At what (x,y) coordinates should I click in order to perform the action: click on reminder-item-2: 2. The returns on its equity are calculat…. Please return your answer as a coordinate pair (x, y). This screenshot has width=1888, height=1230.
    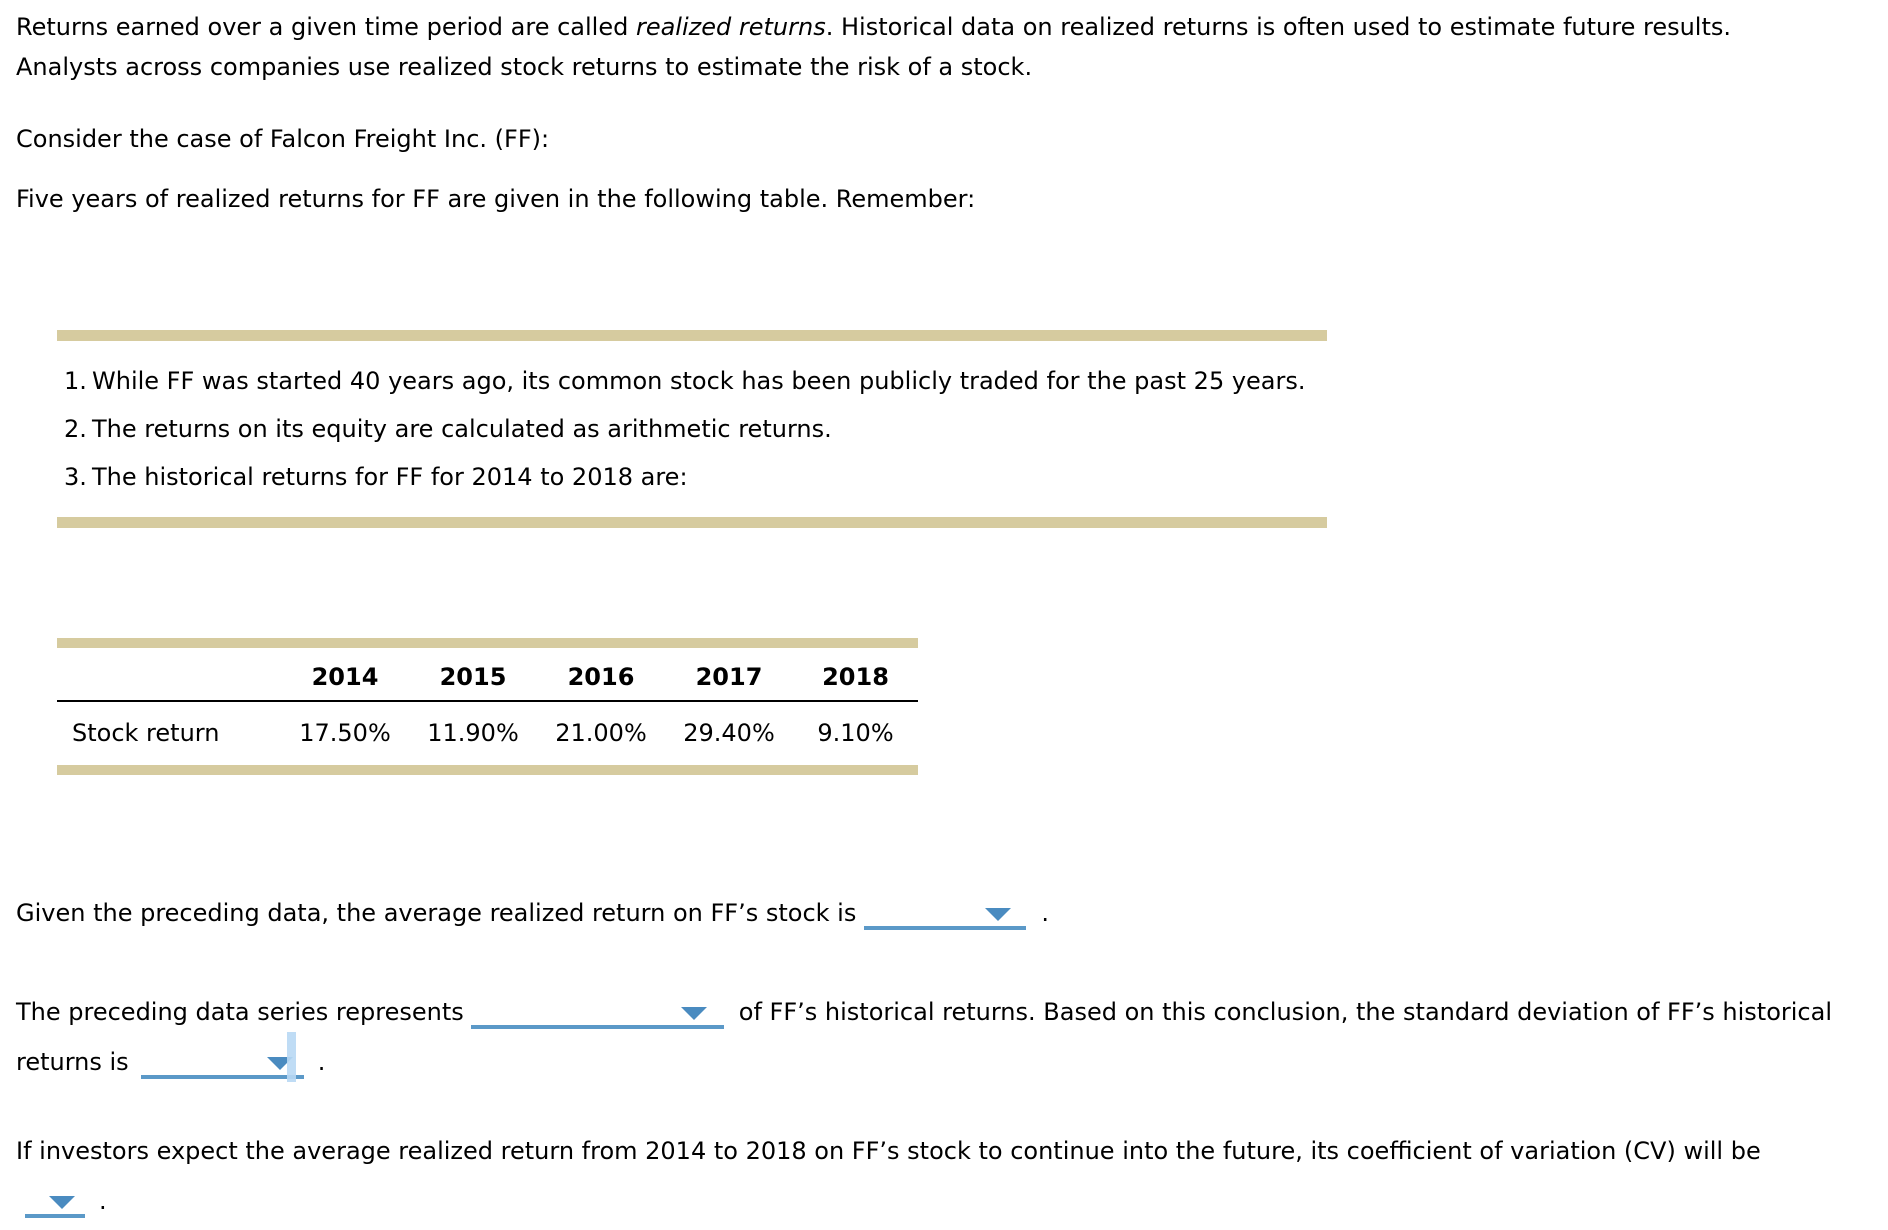
    Looking at the image, I should click on (448, 429).